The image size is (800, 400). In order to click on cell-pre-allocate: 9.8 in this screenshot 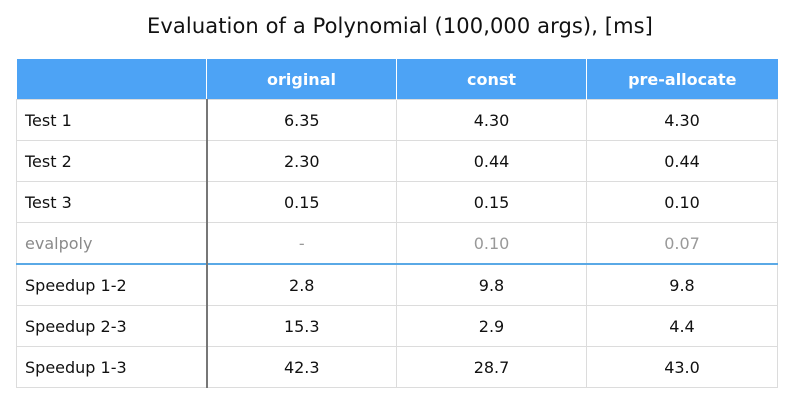, I will do `click(682, 284)`.